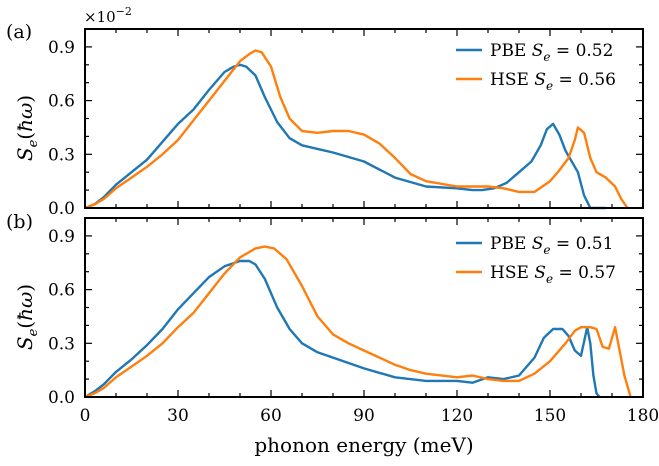 This screenshot has width=659, height=466. Describe the element at coordinates (61, 398) in the screenshot. I see `panel-b-ytick-label-0: 0.0` at that location.